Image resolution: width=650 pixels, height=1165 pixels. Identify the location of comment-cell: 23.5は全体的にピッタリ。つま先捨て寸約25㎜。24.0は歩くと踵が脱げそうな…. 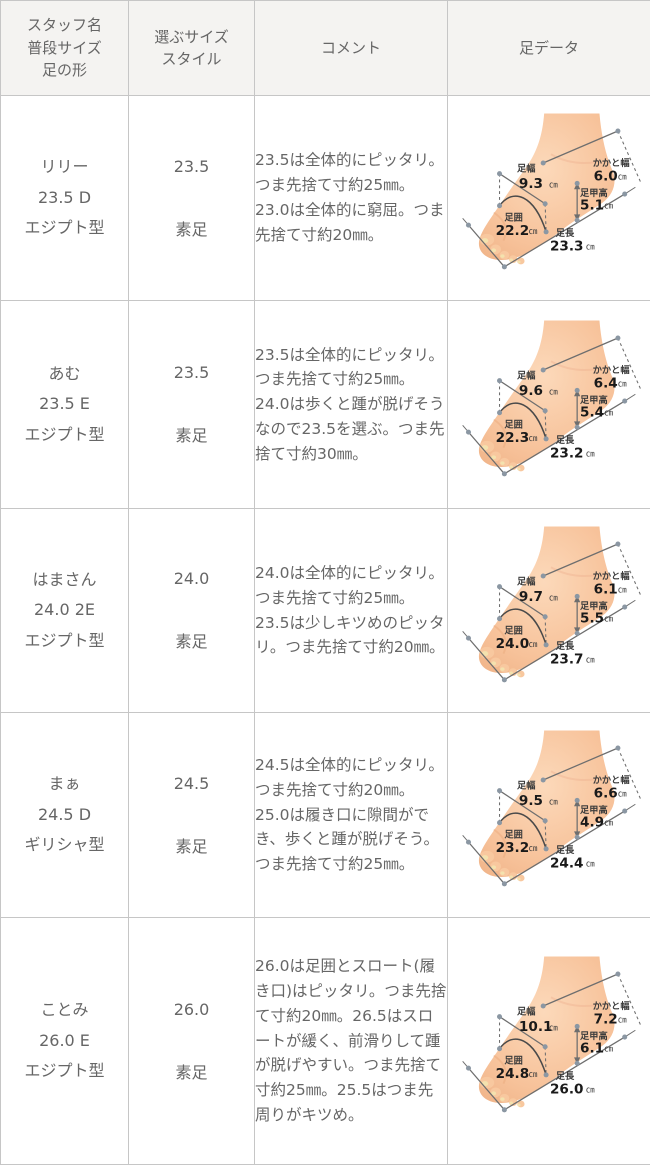
(351, 405).